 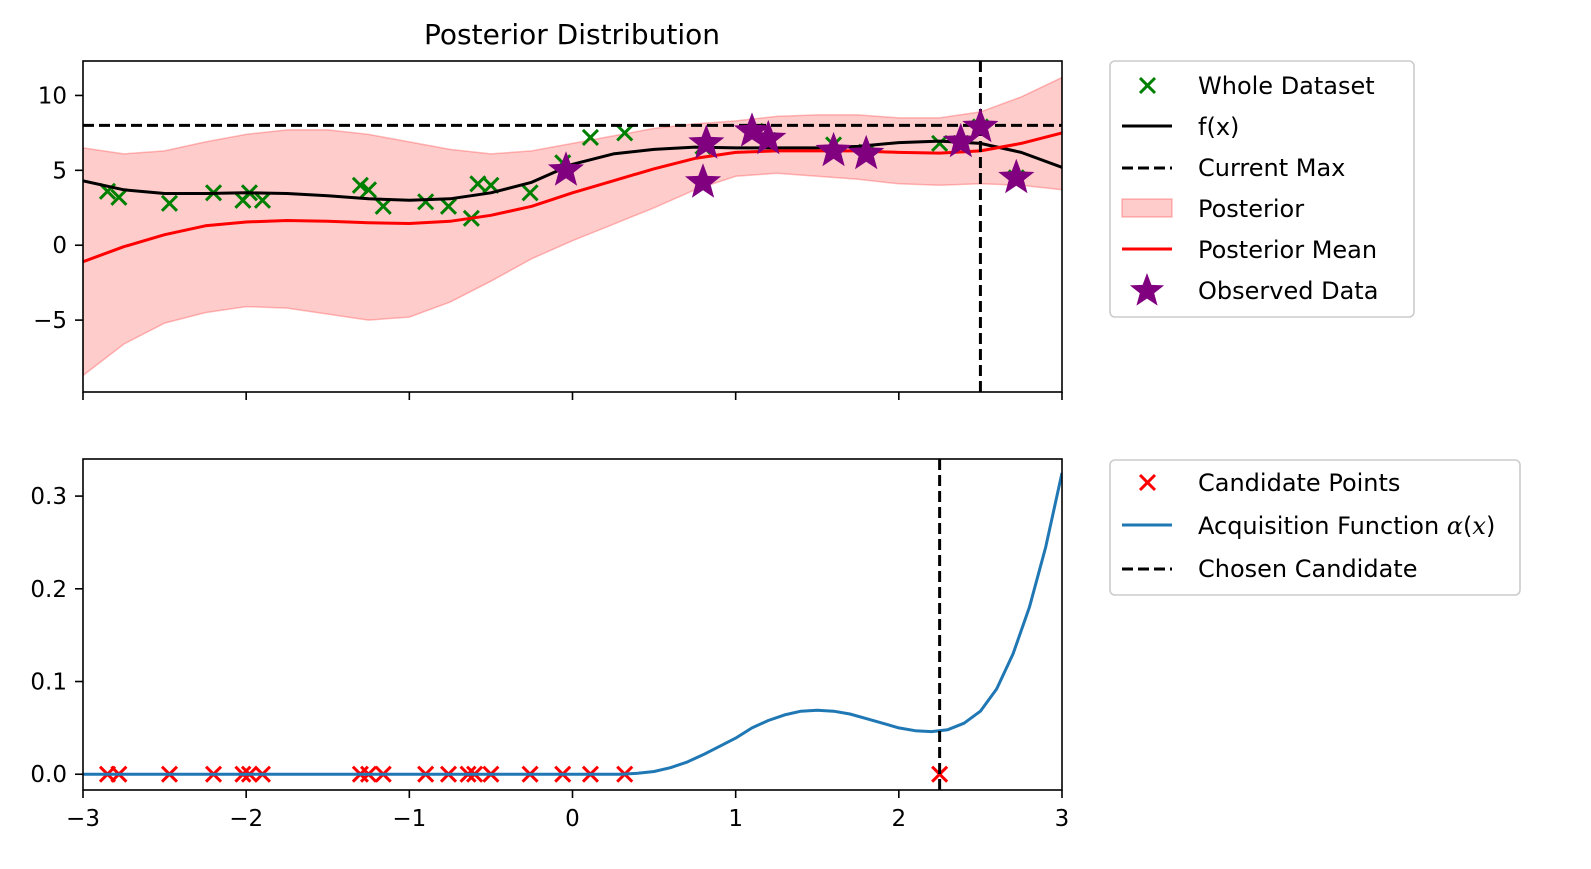 I want to click on legend-item-posterior: Posterior, so click(x=1212, y=209).